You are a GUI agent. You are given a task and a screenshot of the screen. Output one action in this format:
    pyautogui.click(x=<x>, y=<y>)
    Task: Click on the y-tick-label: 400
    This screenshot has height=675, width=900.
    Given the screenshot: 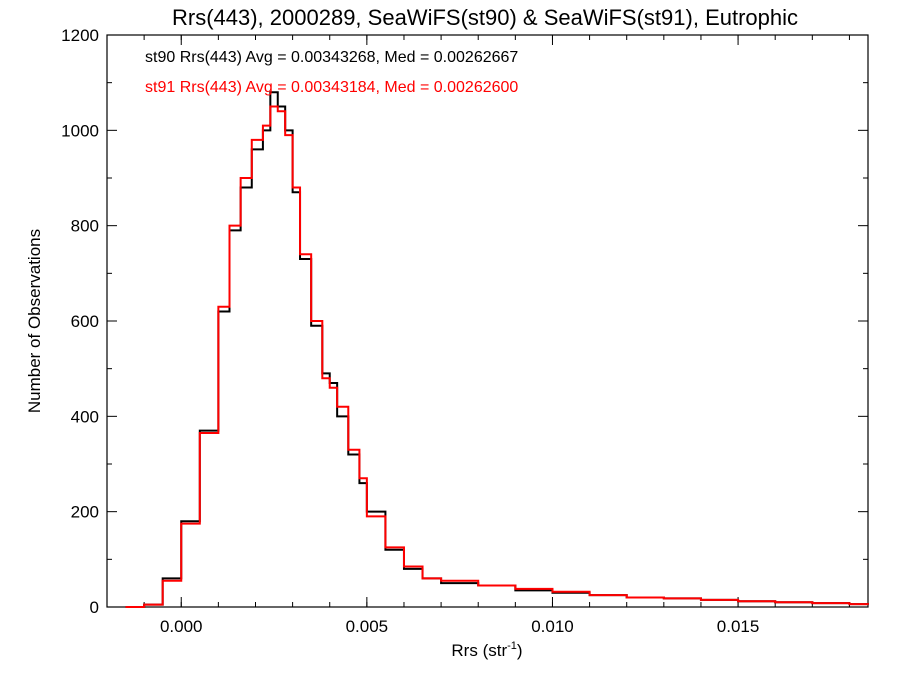 What is the action you would take?
    pyautogui.click(x=85, y=416)
    